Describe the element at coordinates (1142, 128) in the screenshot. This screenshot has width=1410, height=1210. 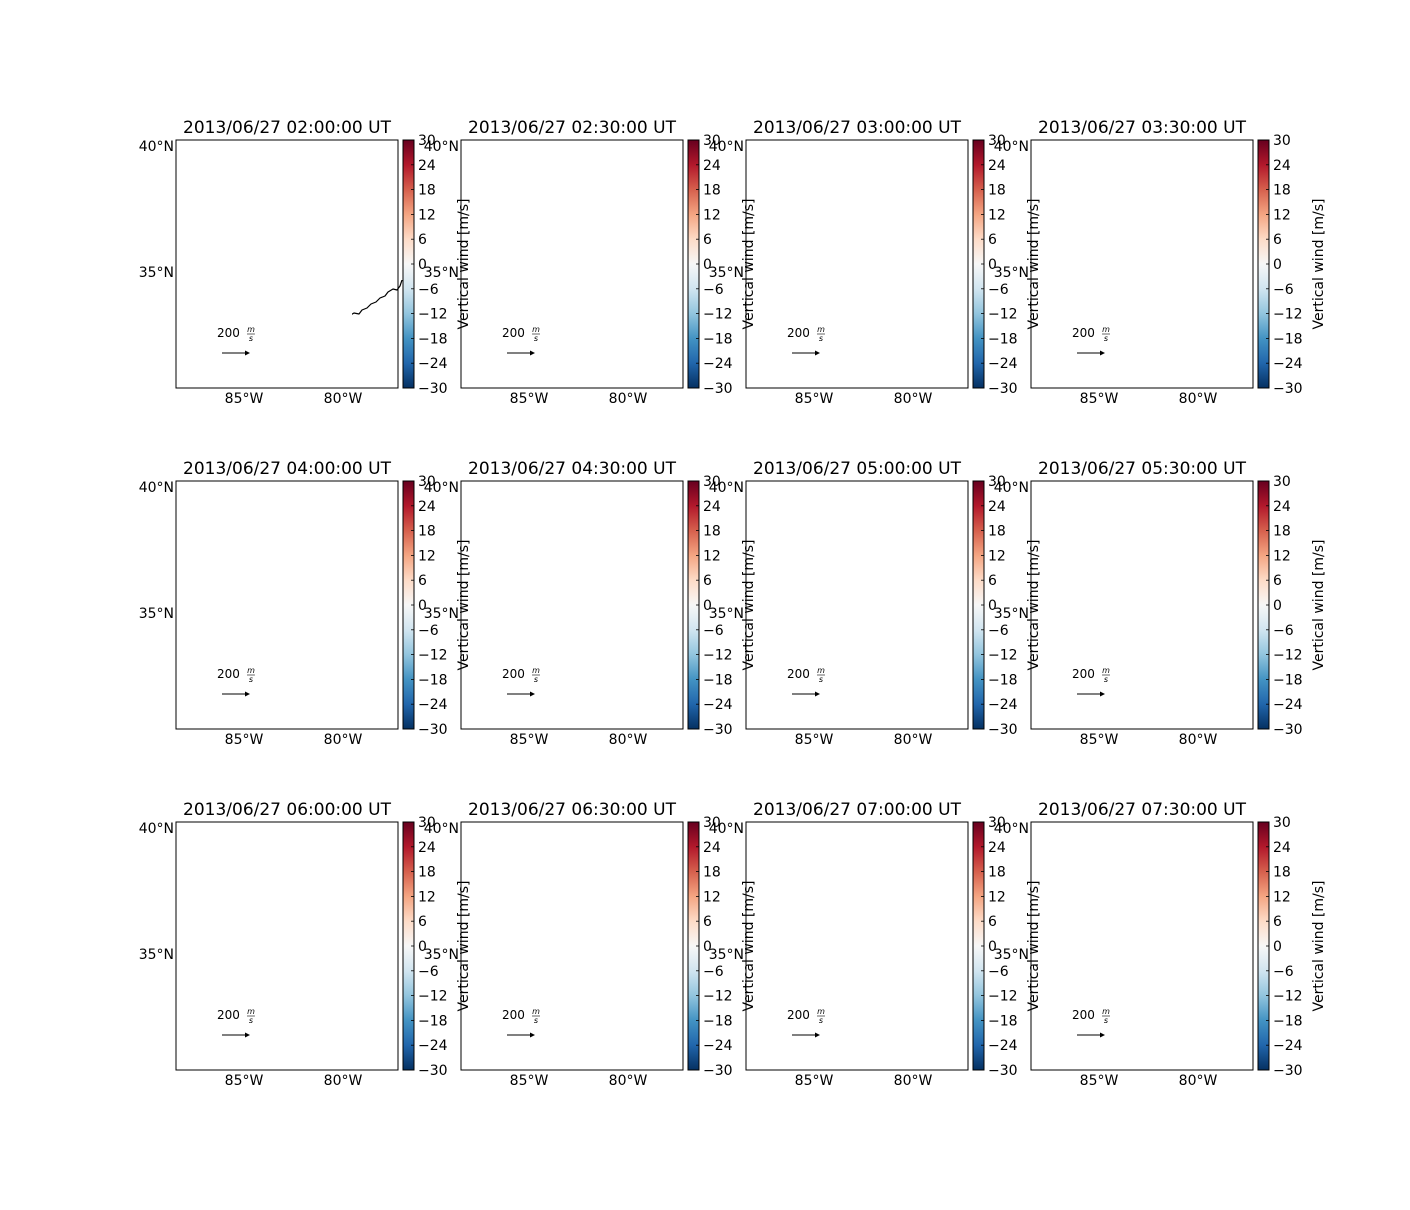
I see `panel-title: 2013/06/27 03:30:00 UT` at that location.